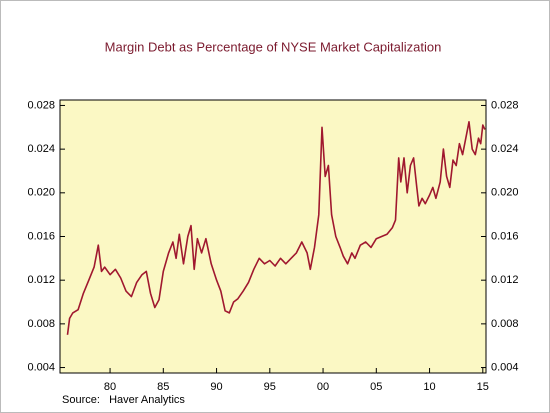  Describe the element at coordinates (123, 400) in the screenshot. I see `source-note: Source: Haver Analytics` at that location.